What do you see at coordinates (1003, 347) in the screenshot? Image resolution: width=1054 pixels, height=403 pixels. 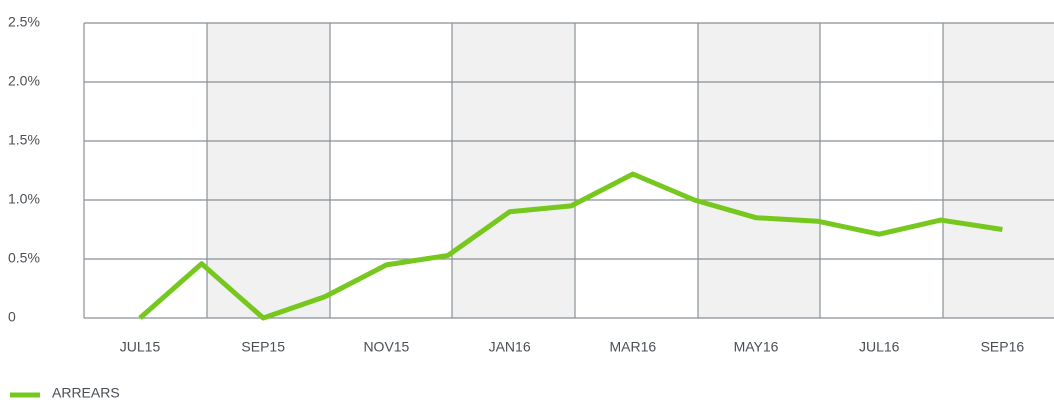 I see `x-tick-label: SEP16` at bounding box center [1003, 347].